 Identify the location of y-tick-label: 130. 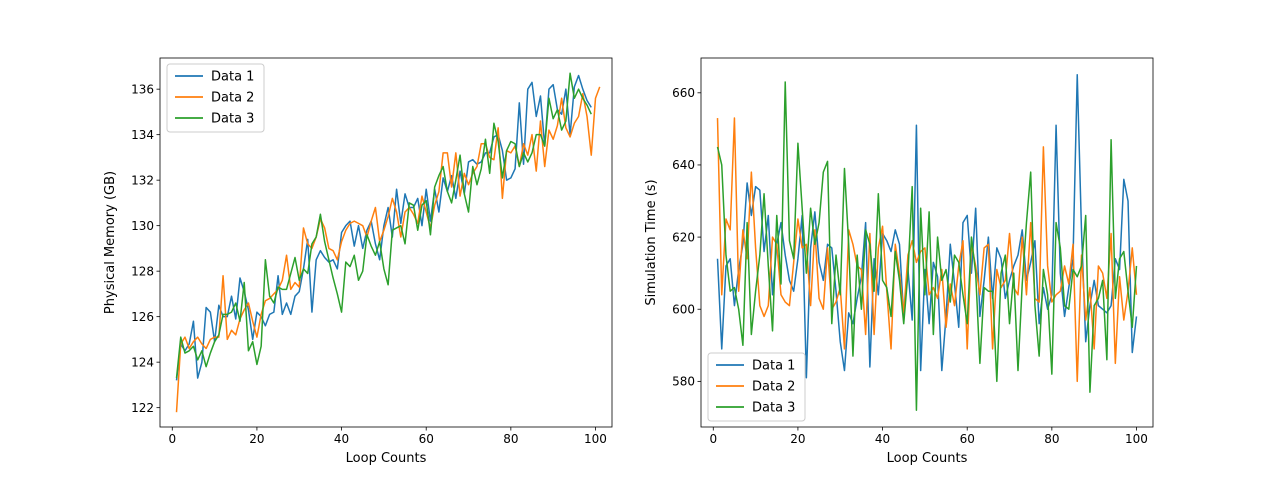
(142, 226).